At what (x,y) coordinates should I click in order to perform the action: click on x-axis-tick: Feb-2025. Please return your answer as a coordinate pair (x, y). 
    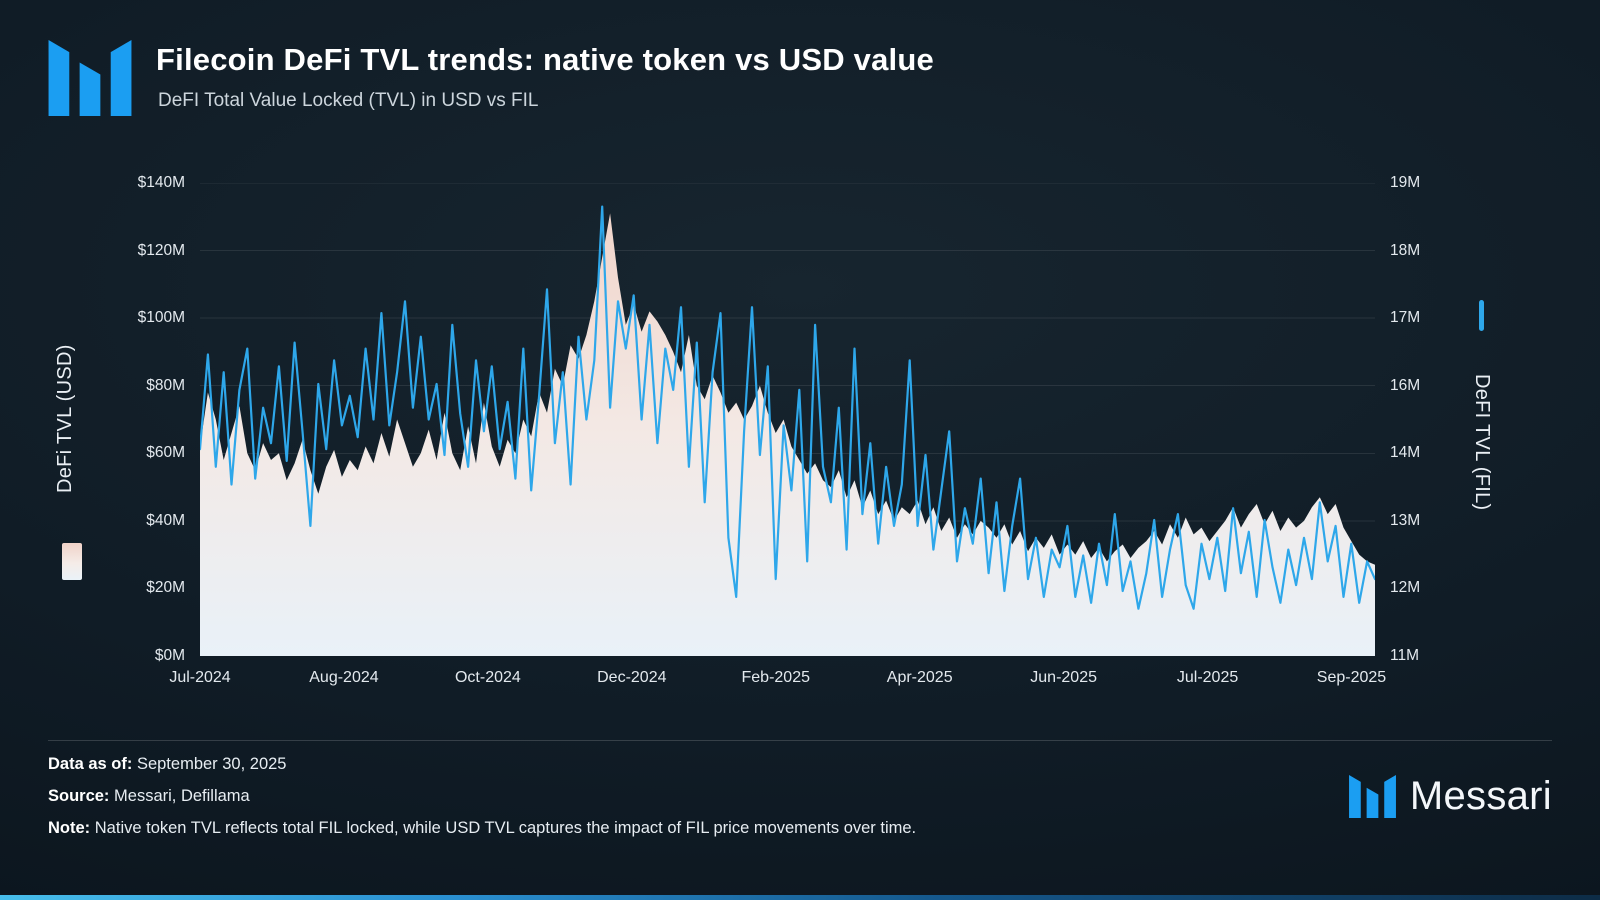
    Looking at the image, I should click on (776, 677).